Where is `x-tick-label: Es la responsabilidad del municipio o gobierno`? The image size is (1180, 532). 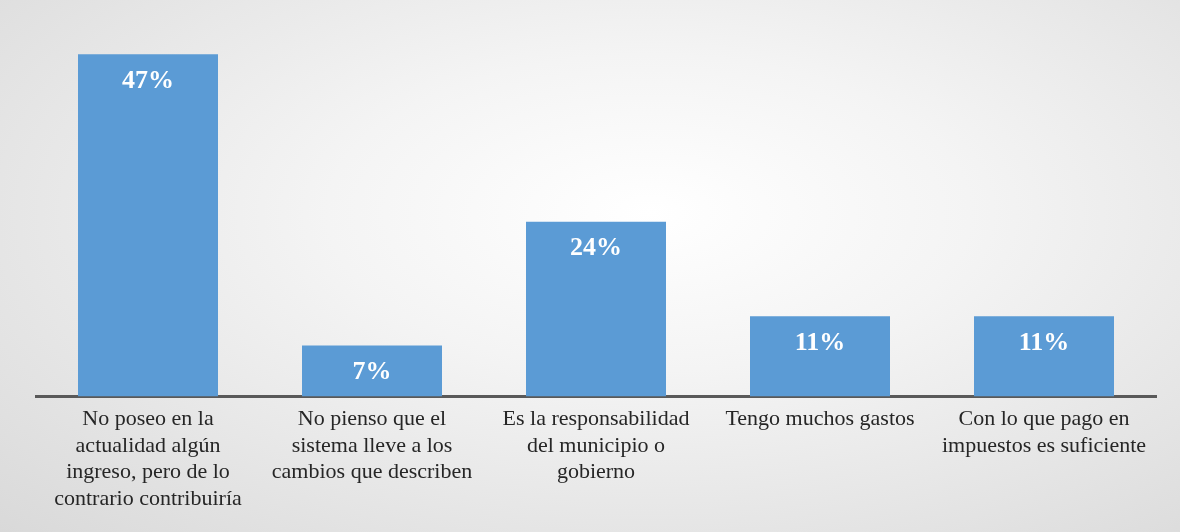 x-tick-label: Es la responsabilidad del municipio o gobierno is located at coordinates (596, 444).